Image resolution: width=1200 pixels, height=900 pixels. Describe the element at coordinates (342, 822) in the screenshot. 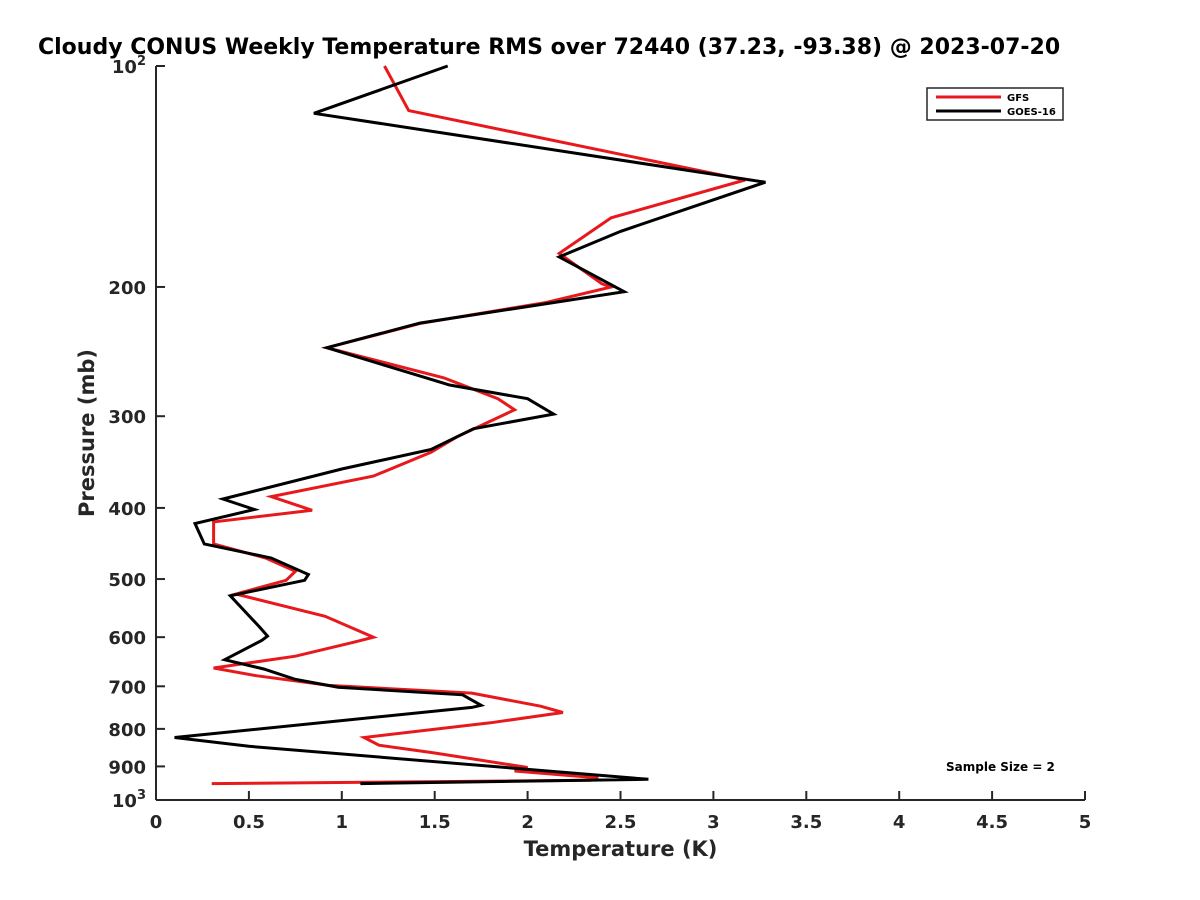

I see `x-tick-label: 1` at that location.